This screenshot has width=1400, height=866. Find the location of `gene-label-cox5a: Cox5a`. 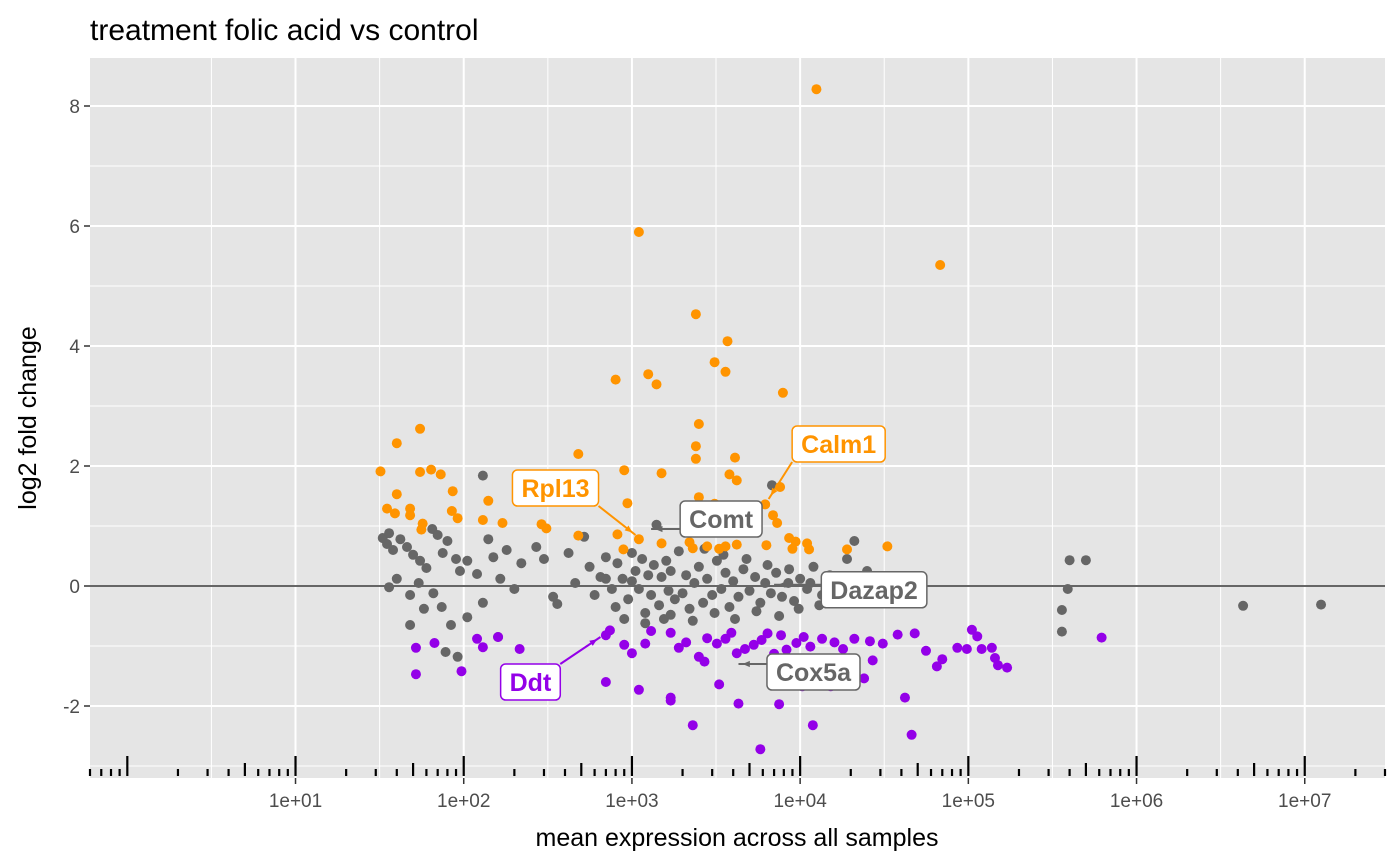

gene-label-cox5a: Cox5a is located at coordinates (799, 672).